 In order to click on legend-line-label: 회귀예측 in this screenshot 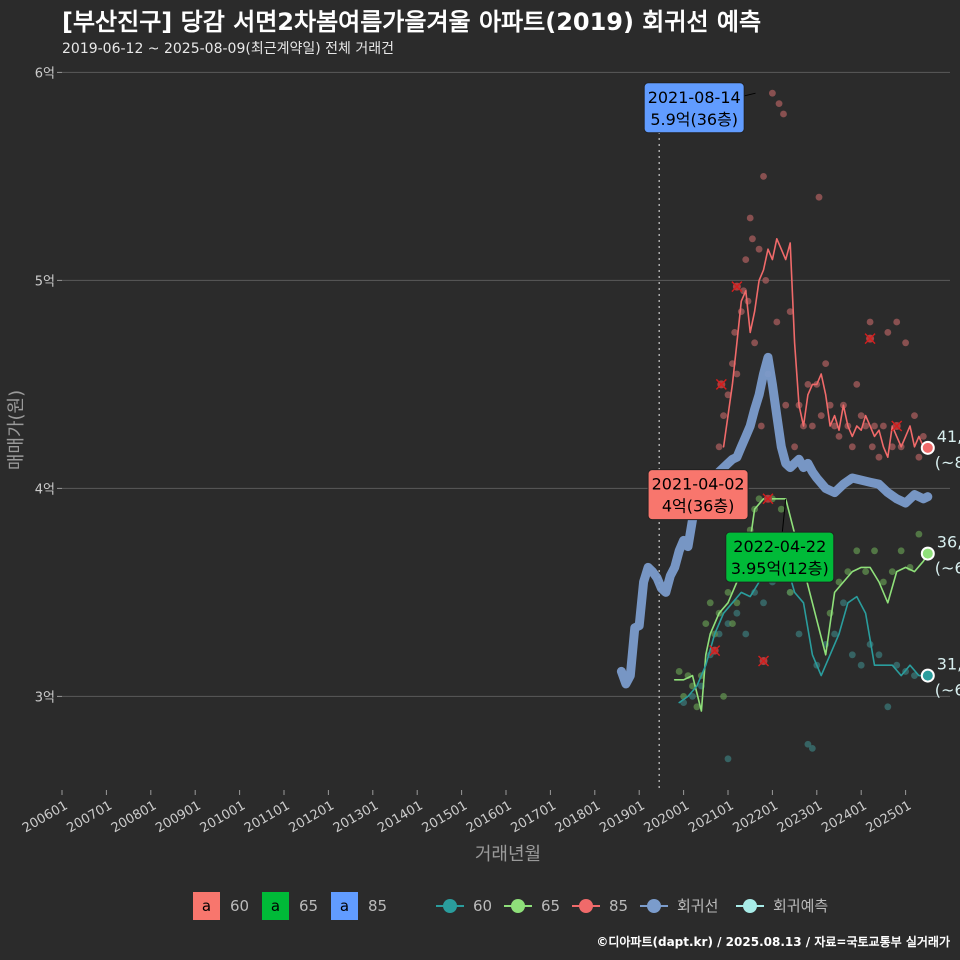, I will do `click(800, 906)`.